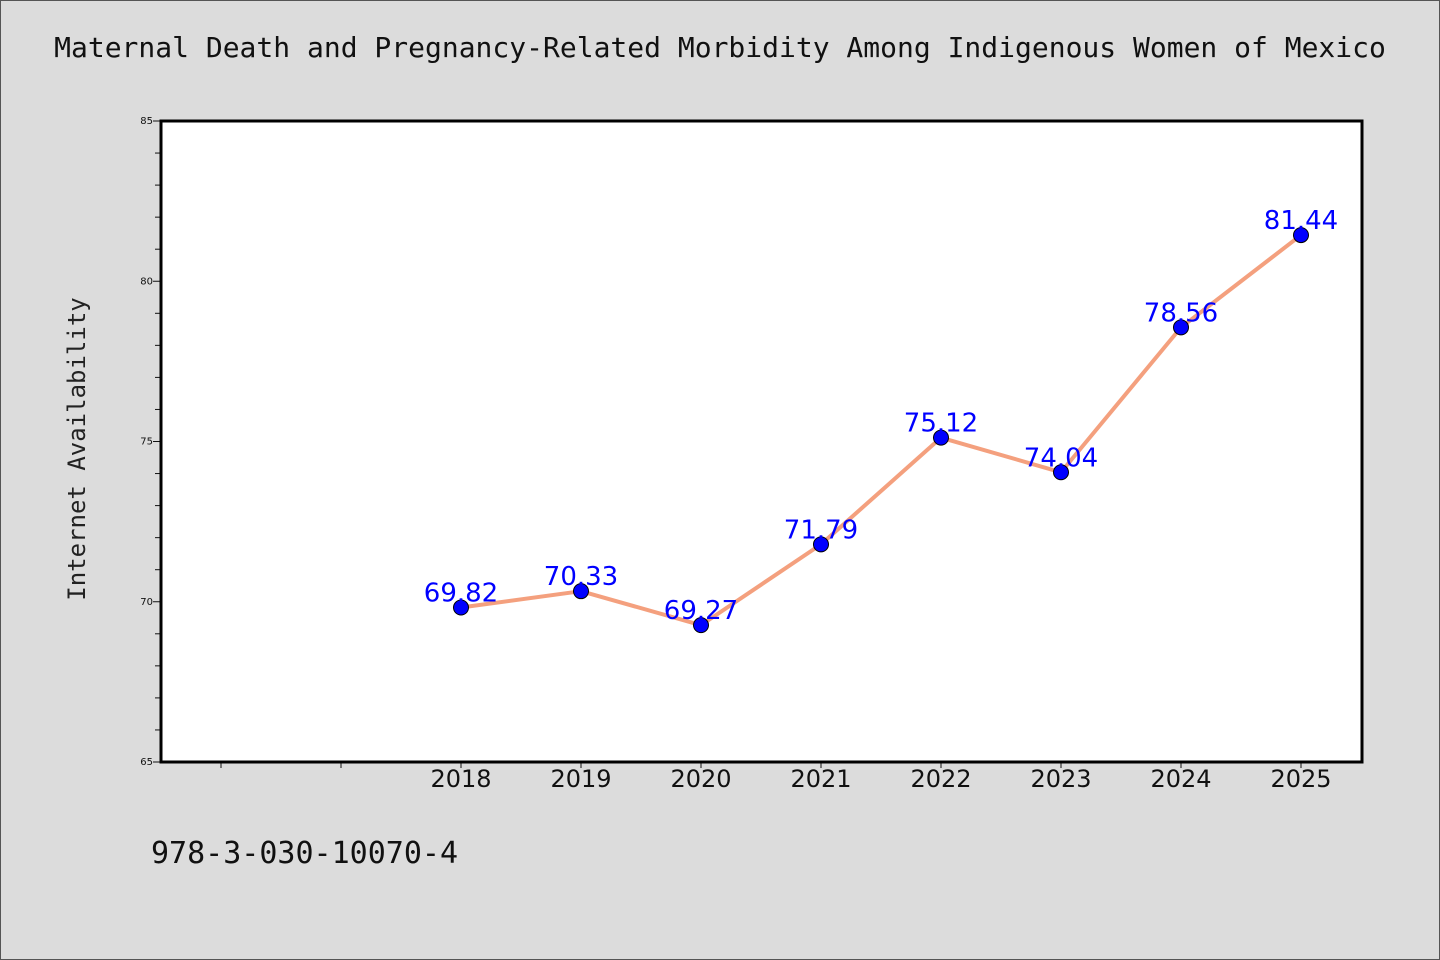 The width and height of the screenshot is (1440, 960). I want to click on data-label: 70.33, so click(581, 577).